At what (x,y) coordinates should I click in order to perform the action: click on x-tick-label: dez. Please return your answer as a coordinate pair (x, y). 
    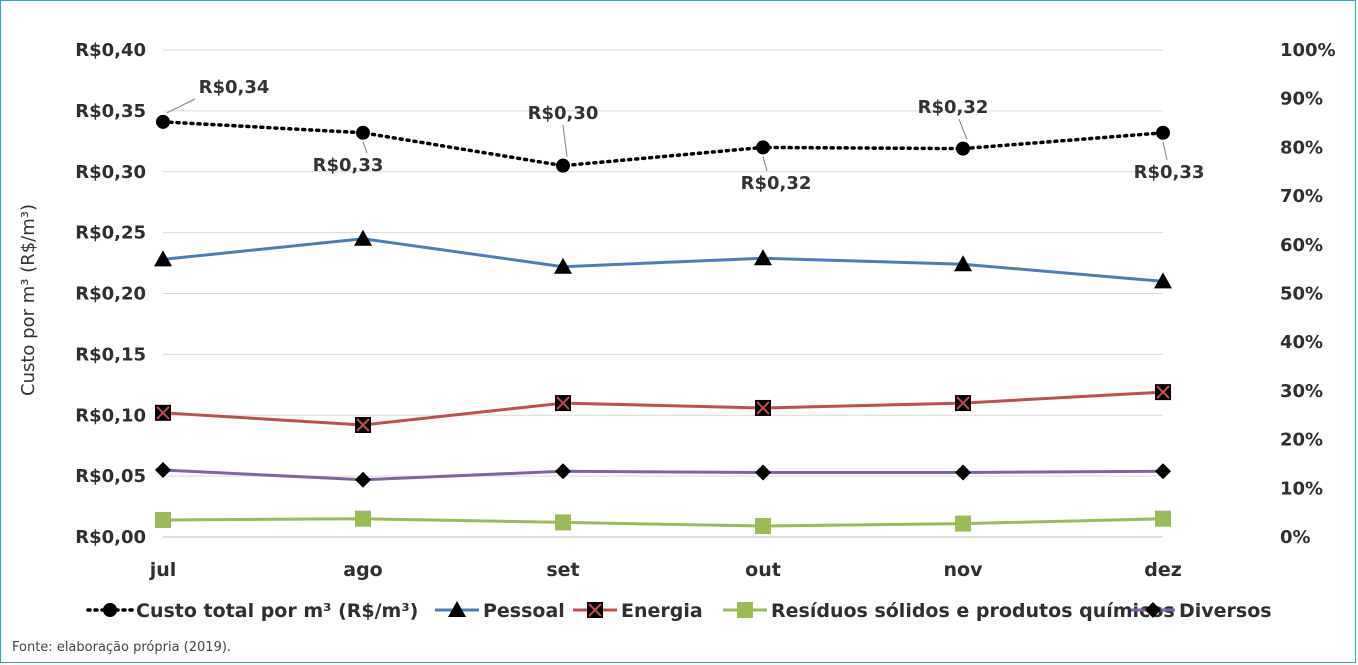
    Looking at the image, I should click on (1163, 570).